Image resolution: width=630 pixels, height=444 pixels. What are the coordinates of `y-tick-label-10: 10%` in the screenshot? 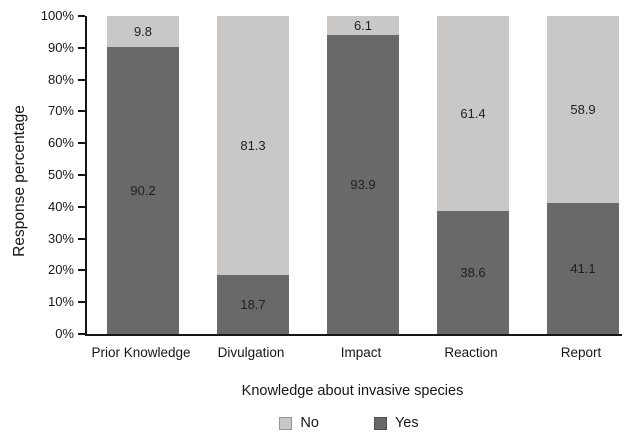 It's located at (60, 302).